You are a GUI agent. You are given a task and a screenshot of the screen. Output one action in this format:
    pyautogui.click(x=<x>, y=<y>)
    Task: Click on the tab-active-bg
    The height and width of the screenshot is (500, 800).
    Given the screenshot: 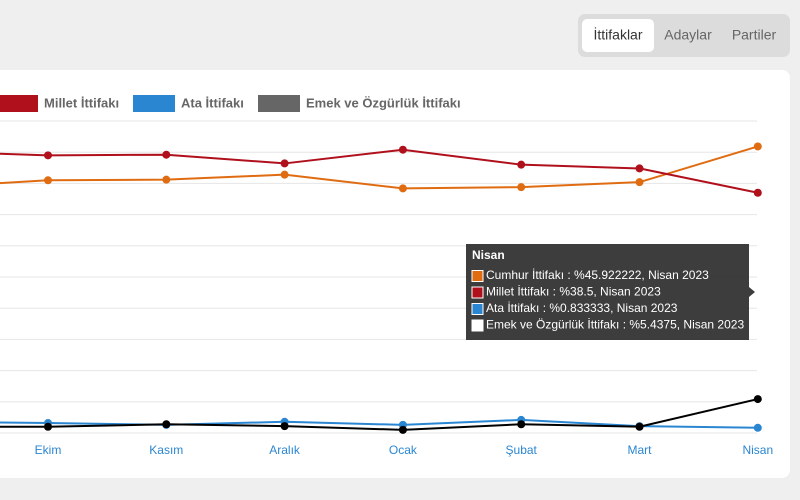 What is the action you would take?
    pyautogui.click(x=618, y=35)
    